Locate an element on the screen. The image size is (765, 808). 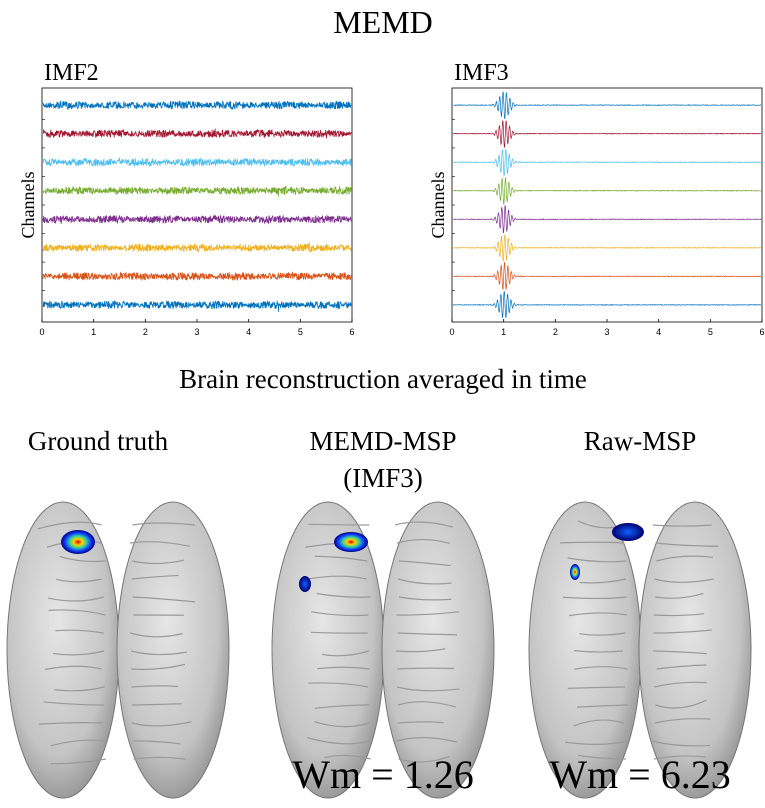
panel-label: IMF2 is located at coordinates (71, 73).